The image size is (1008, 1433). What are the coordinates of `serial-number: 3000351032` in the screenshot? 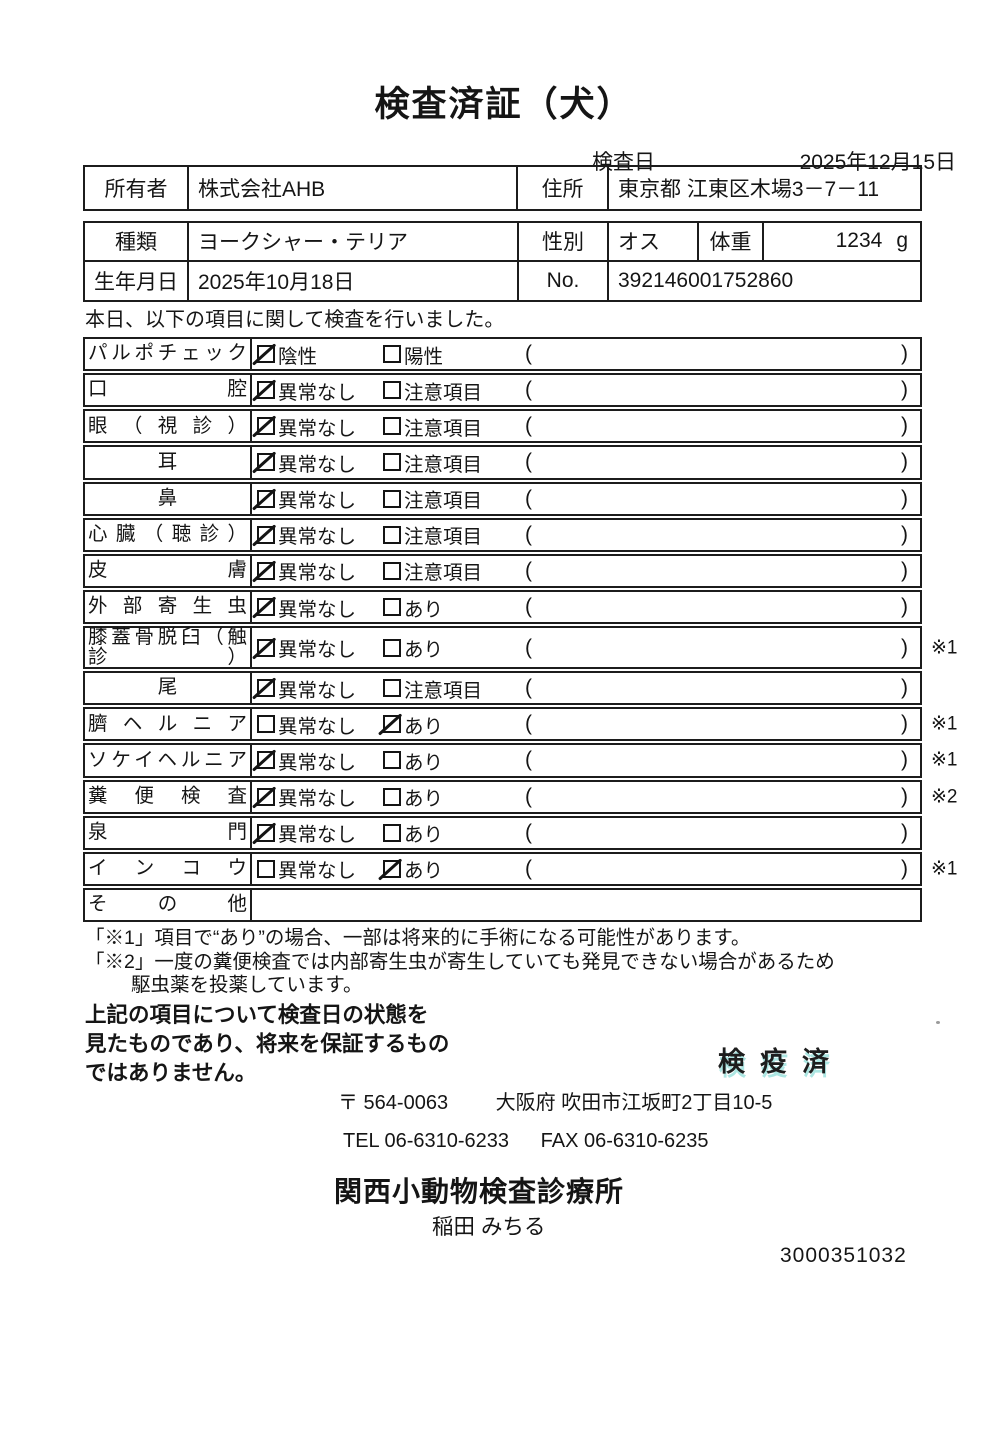 It's located at (843, 1255).